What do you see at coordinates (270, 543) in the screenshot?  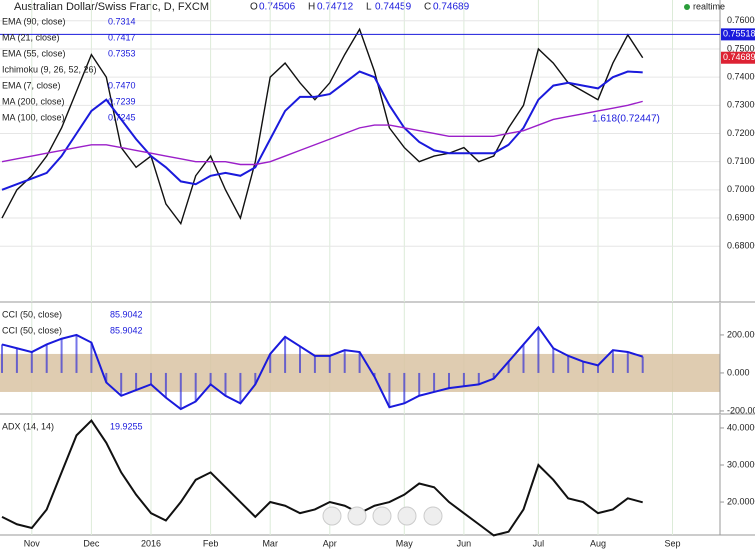 I see `x-tick-label: Mar` at bounding box center [270, 543].